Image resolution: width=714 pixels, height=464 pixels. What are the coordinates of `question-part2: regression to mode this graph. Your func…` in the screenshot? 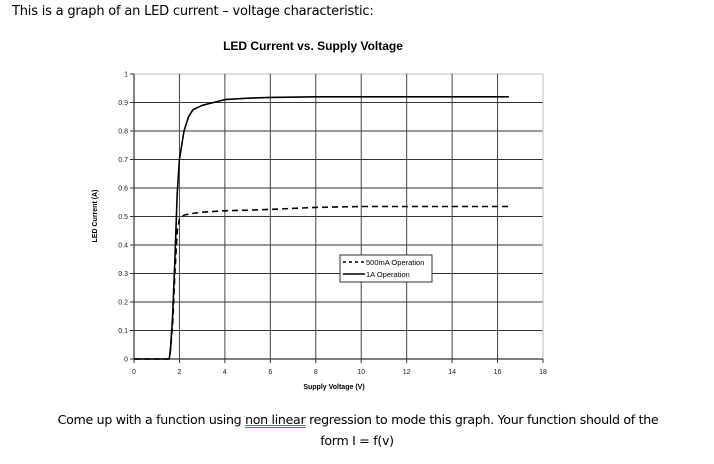 It's located at (482, 419).